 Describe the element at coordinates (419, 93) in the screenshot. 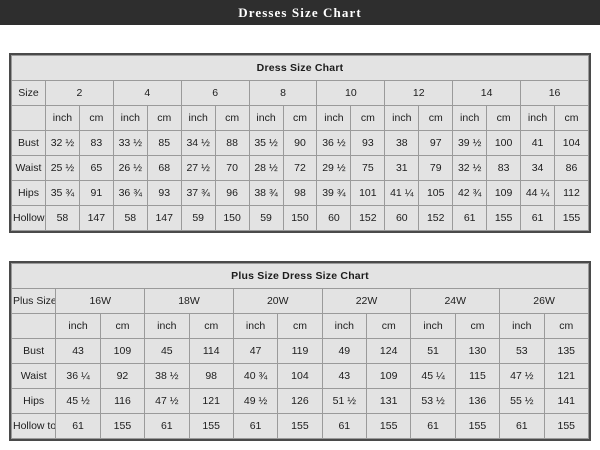

I see `size-header-12: 12` at that location.